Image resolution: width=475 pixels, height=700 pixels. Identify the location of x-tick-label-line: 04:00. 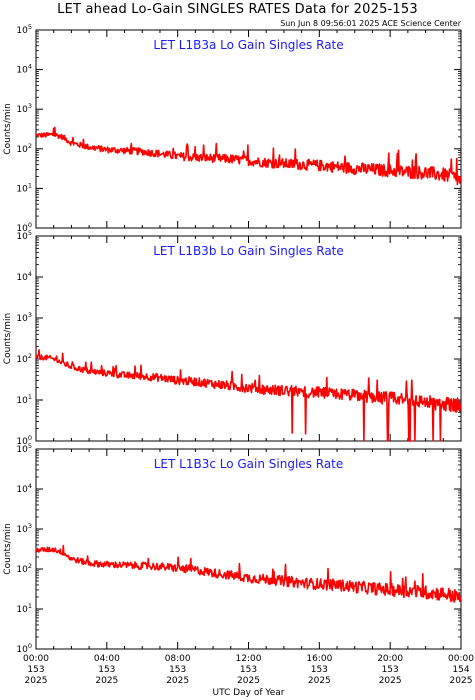
(107, 659).